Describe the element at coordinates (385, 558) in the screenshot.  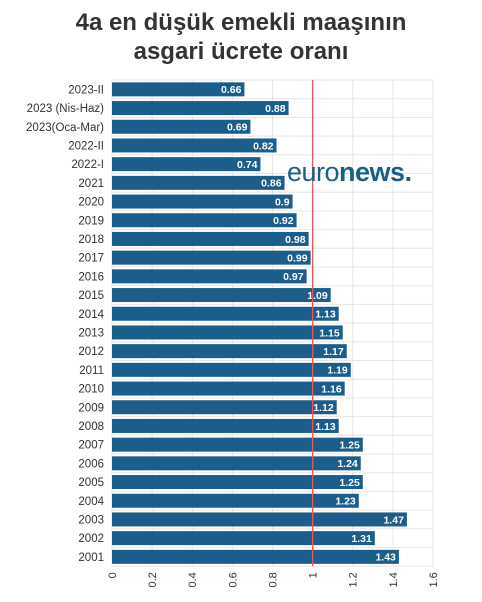
I see `value-label-25: 1.43` at that location.